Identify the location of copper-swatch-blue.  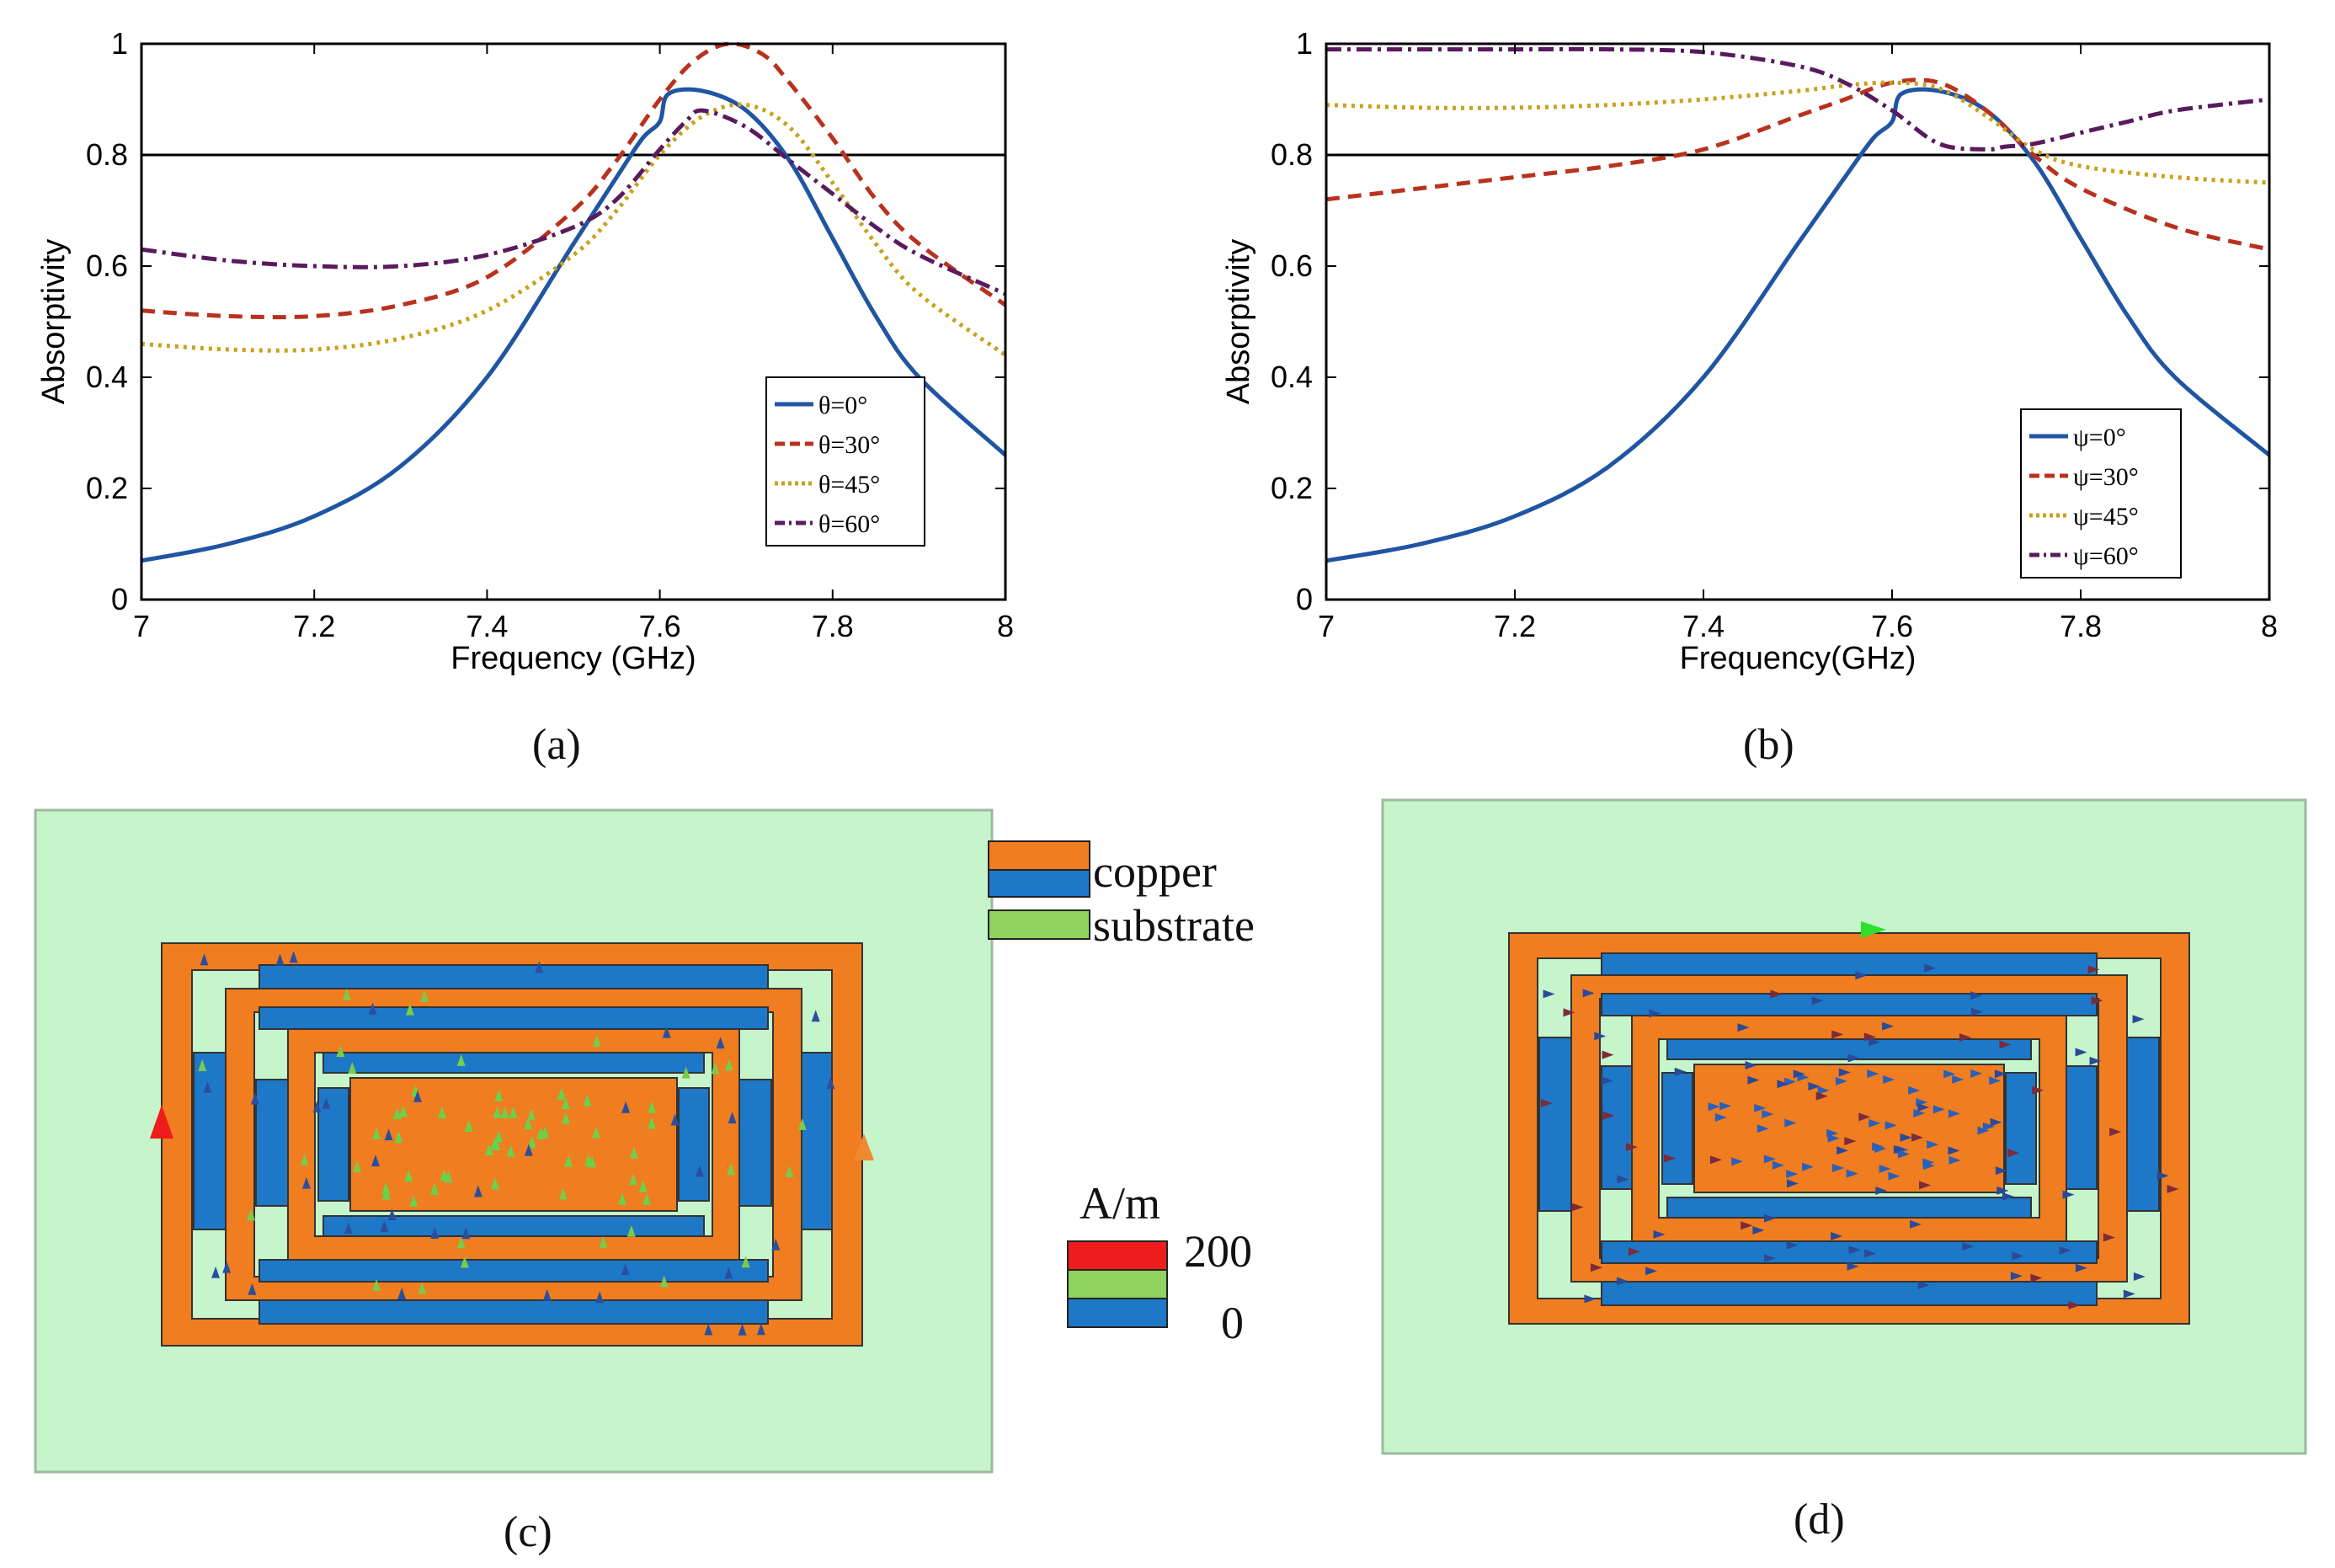
(1039, 883).